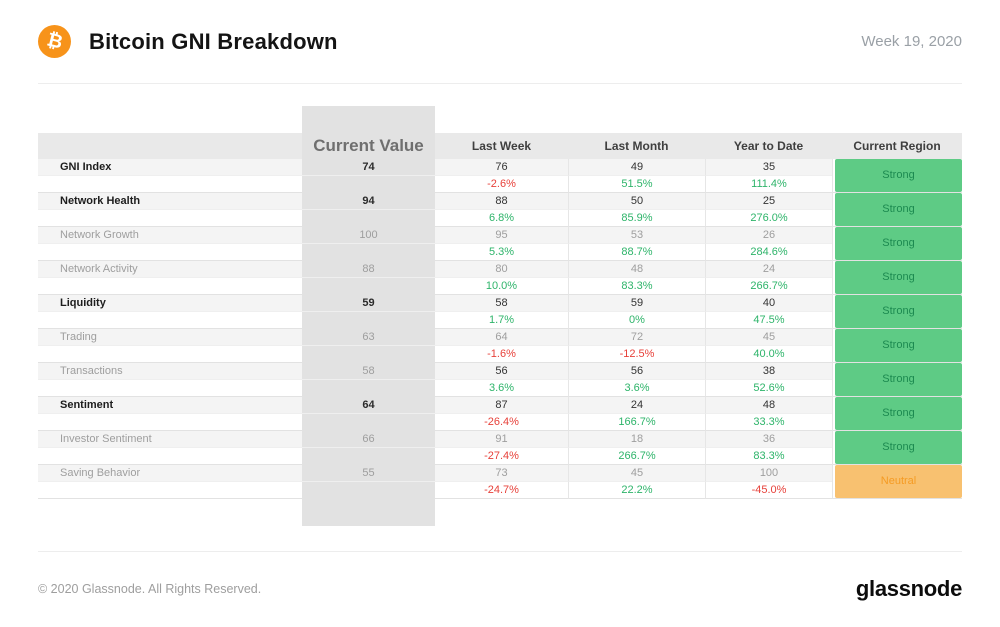  What do you see at coordinates (501, 252) in the screenshot?
I see `last-week-change: 5.3%` at bounding box center [501, 252].